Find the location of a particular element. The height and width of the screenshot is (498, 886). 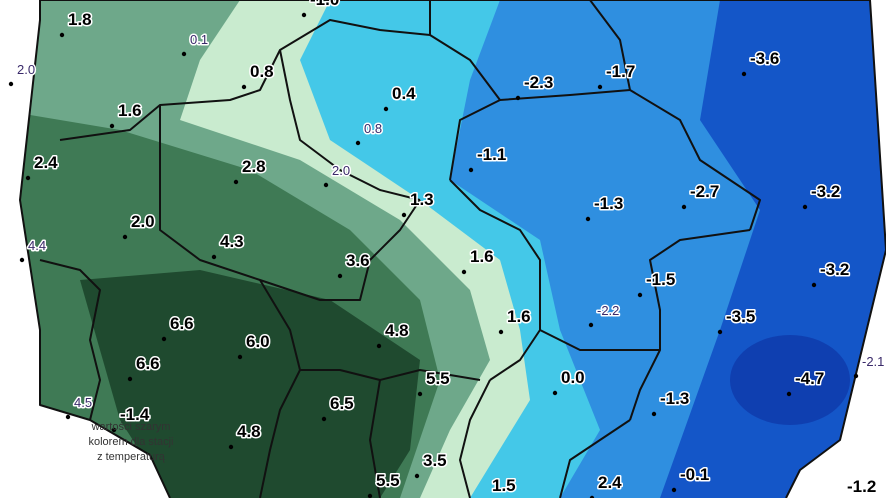

station-label: -1.7 is located at coordinates (620, 71).